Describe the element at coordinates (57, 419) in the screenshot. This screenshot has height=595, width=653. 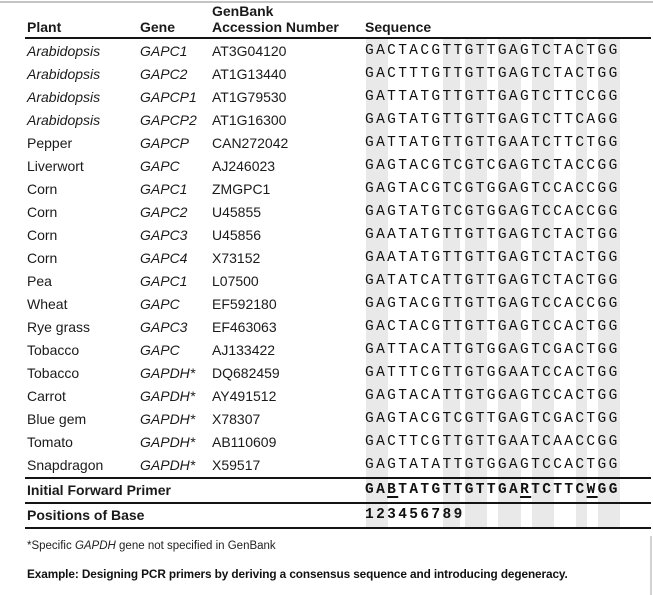
I see `plant-cell: Blue gem` at that location.